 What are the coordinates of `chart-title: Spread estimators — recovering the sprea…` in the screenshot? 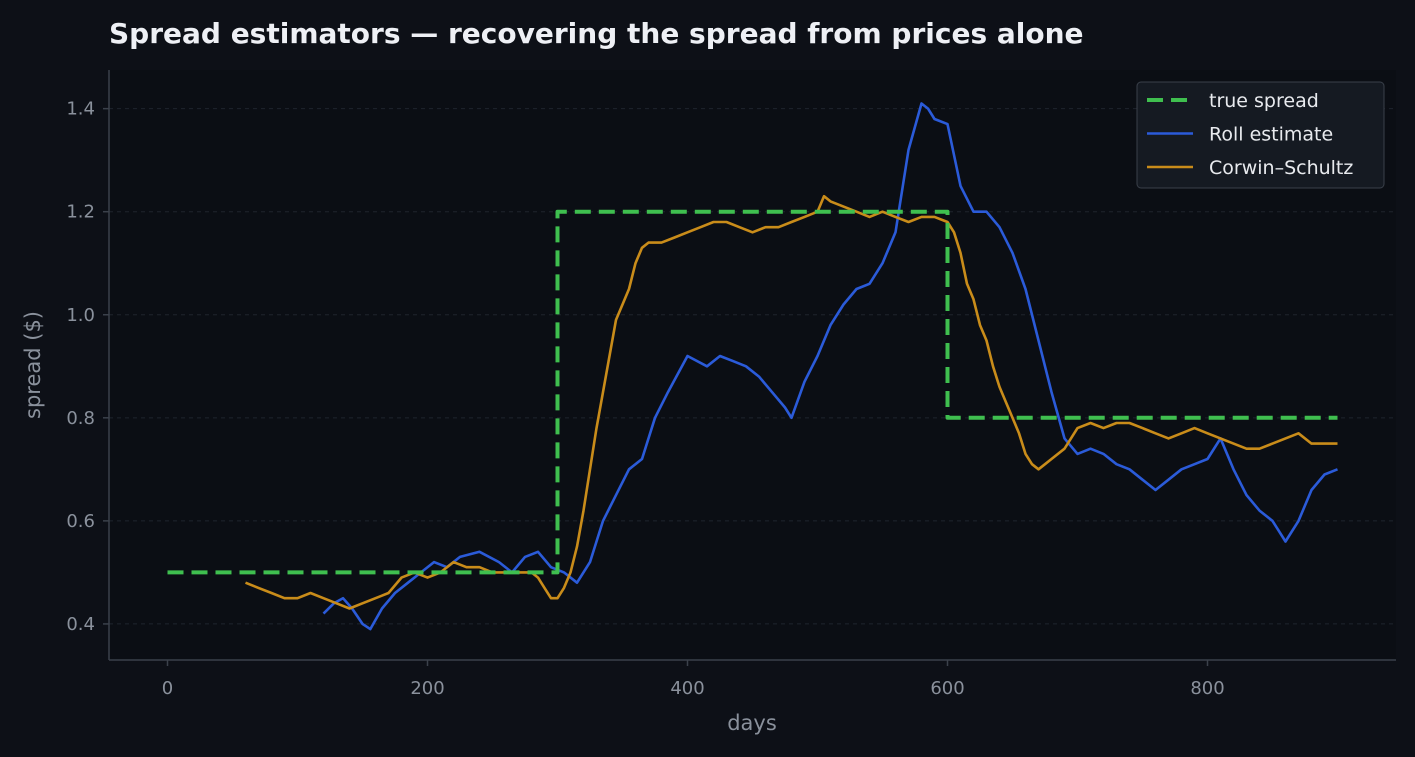 It's located at (596, 33).